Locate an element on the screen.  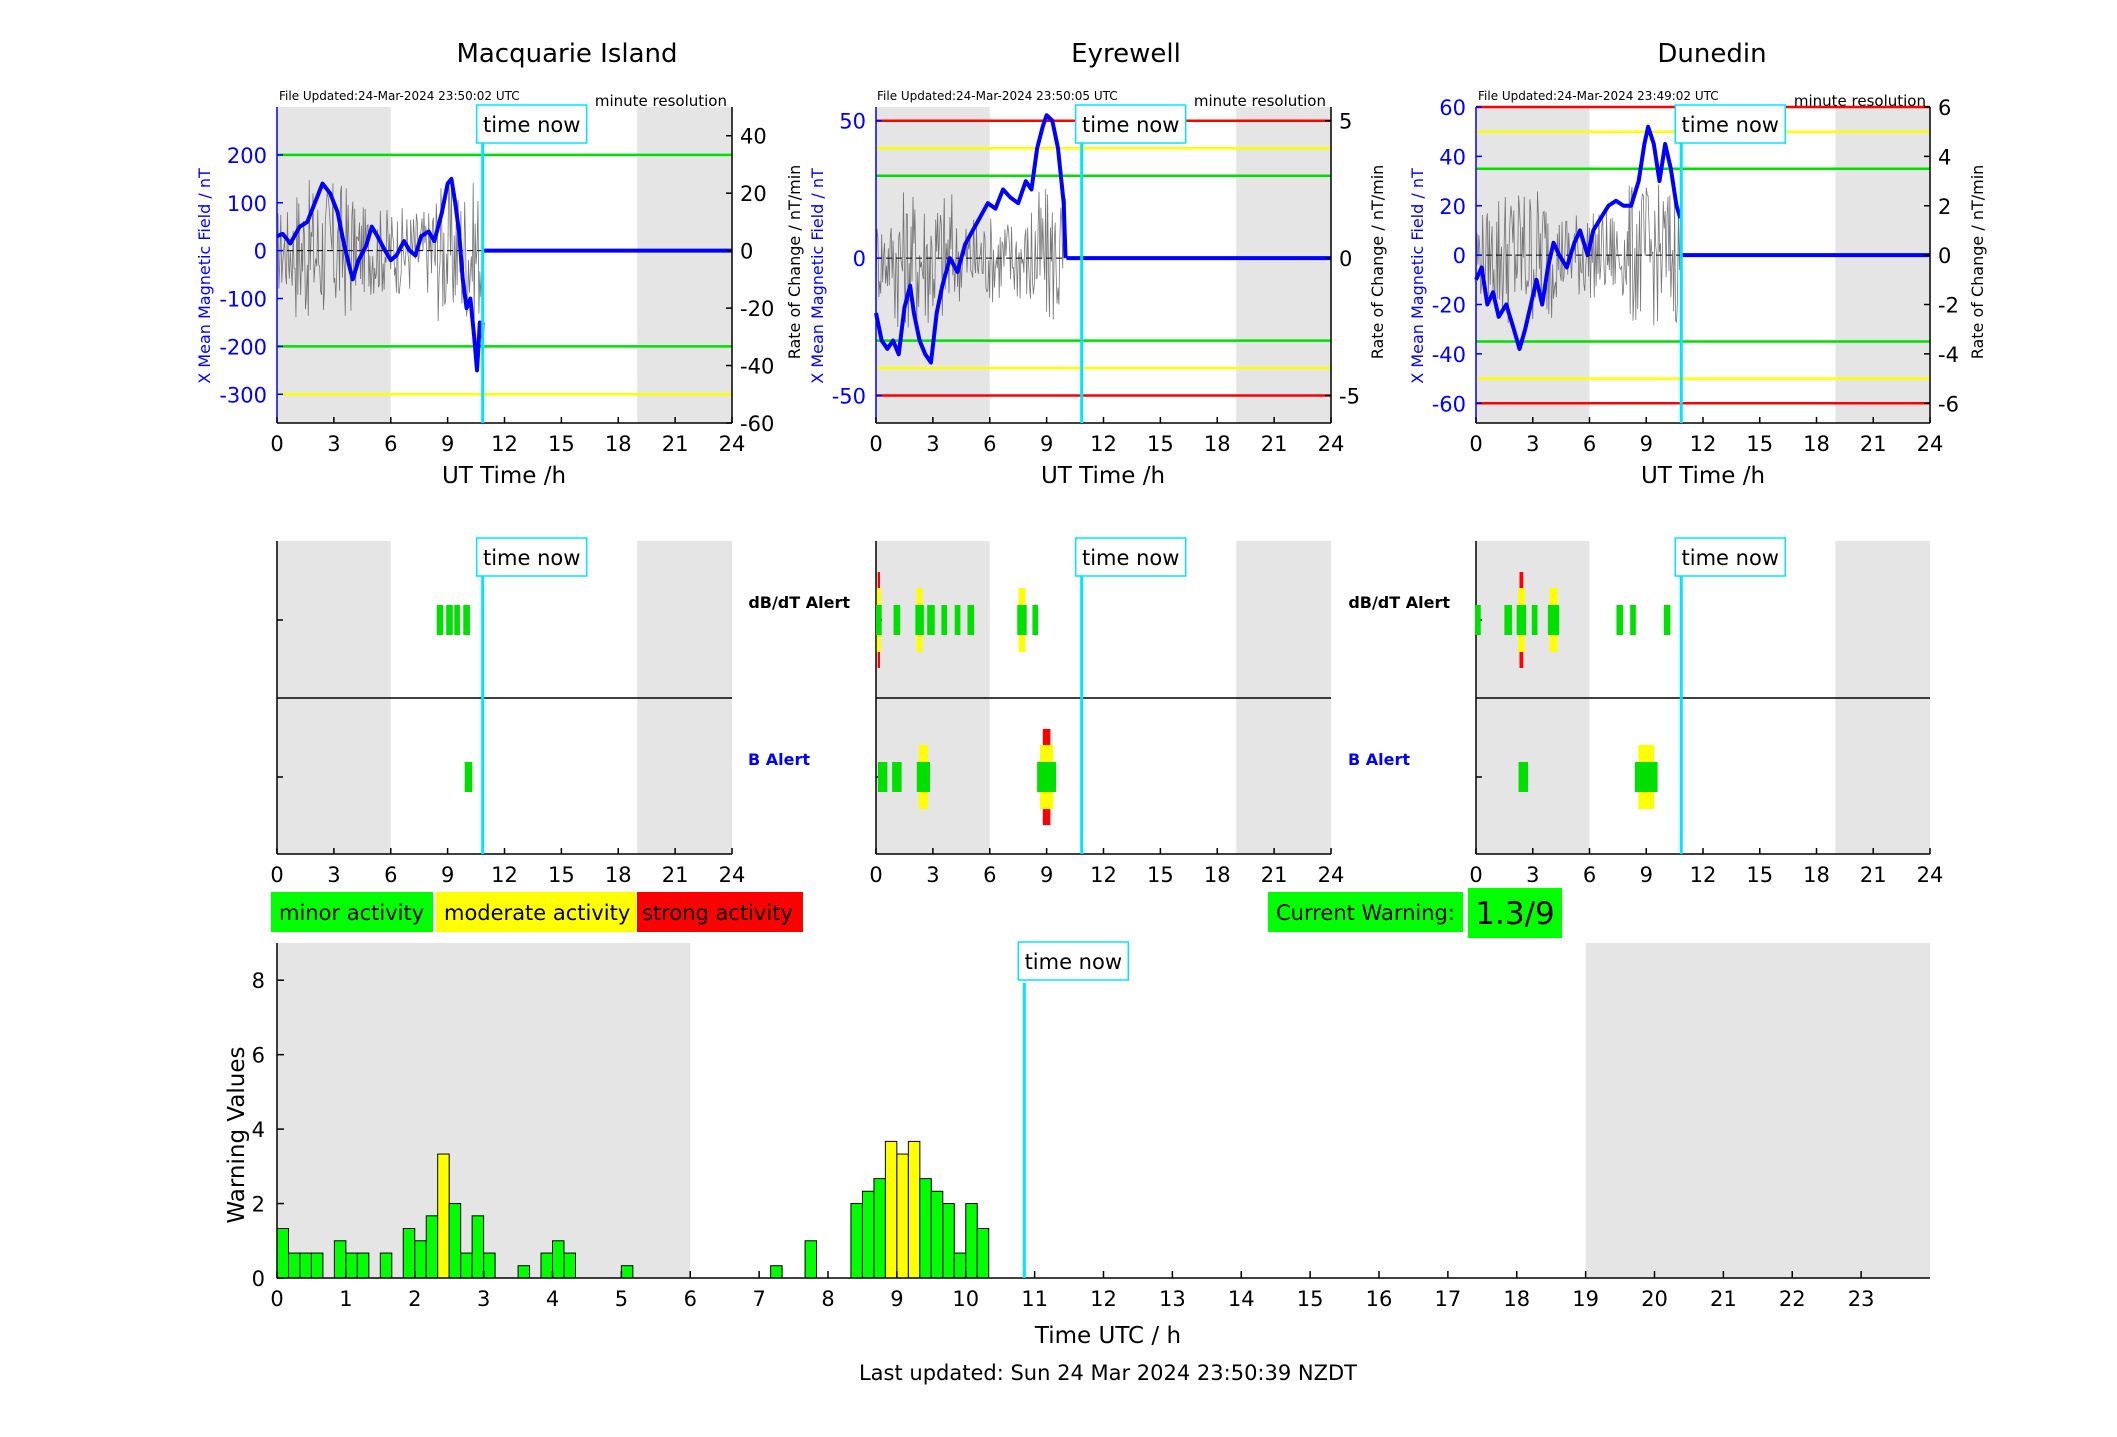
xtick-label-top-macquarie: 15 is located at coordinates (561, 444).